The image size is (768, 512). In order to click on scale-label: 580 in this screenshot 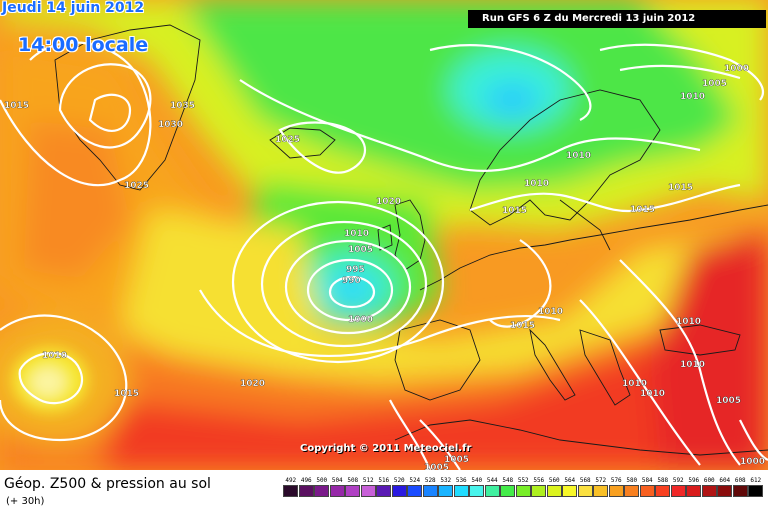, I will do `click(632, 480)`.